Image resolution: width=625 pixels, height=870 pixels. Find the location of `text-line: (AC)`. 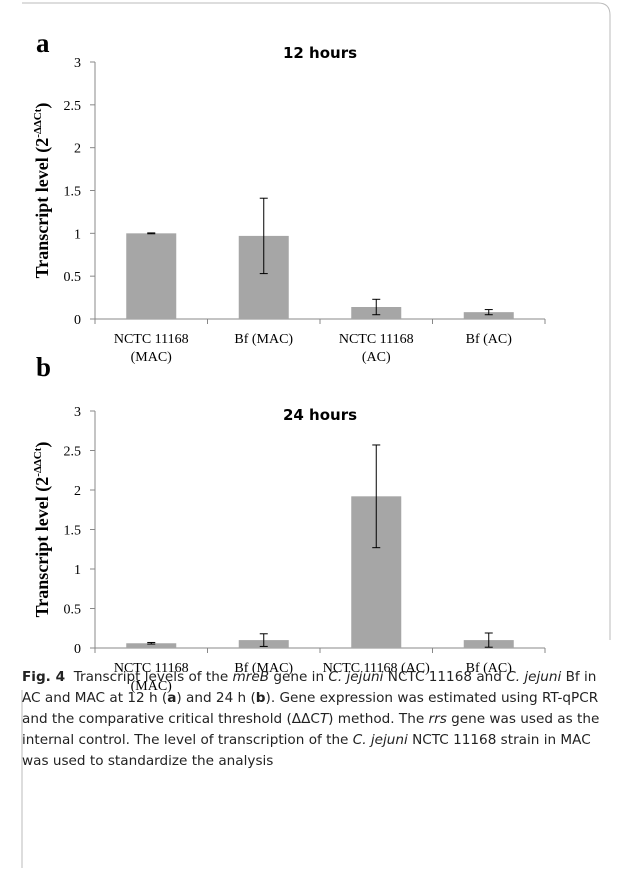

text-line: (AC) is located at coordinates (376, 357).